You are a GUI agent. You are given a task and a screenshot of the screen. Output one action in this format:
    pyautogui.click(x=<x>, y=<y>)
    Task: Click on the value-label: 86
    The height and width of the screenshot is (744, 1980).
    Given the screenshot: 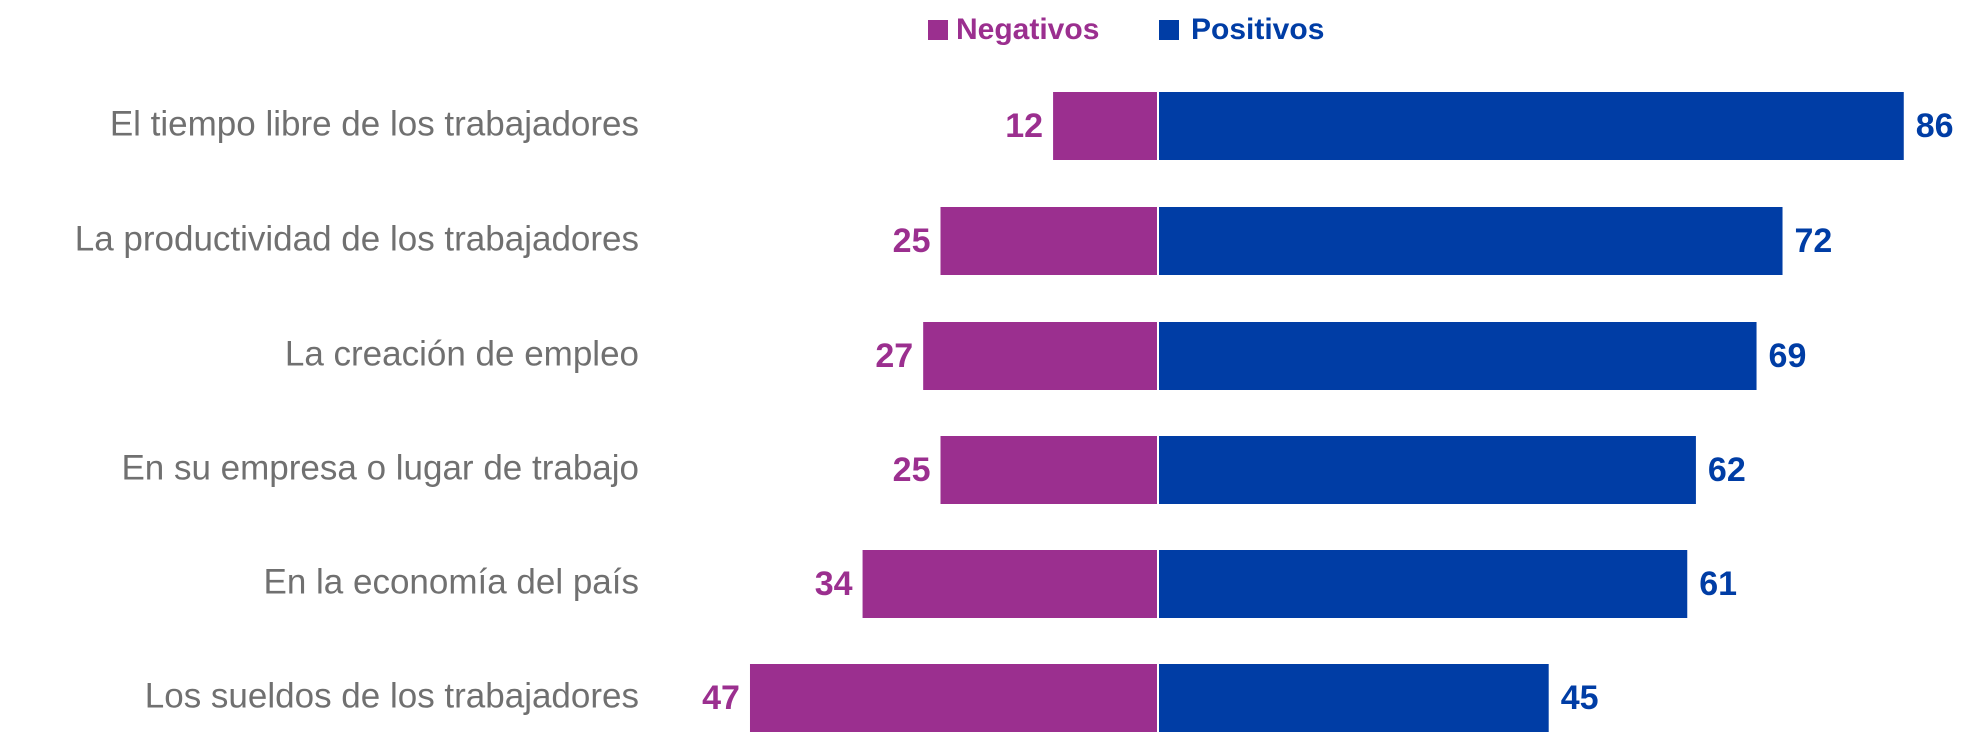 What is the action you would take?
    pyautogui.click(x=1935, y=126)
    